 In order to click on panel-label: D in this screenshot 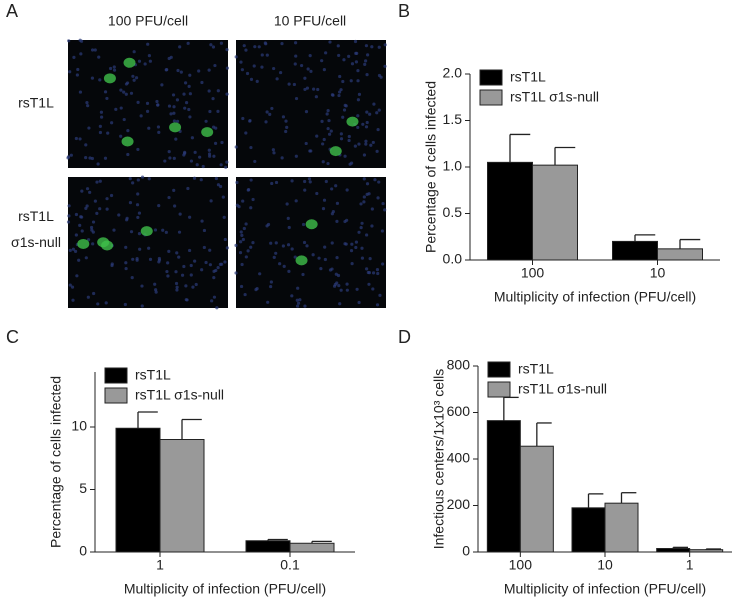, I will do `click(404, 337)`.